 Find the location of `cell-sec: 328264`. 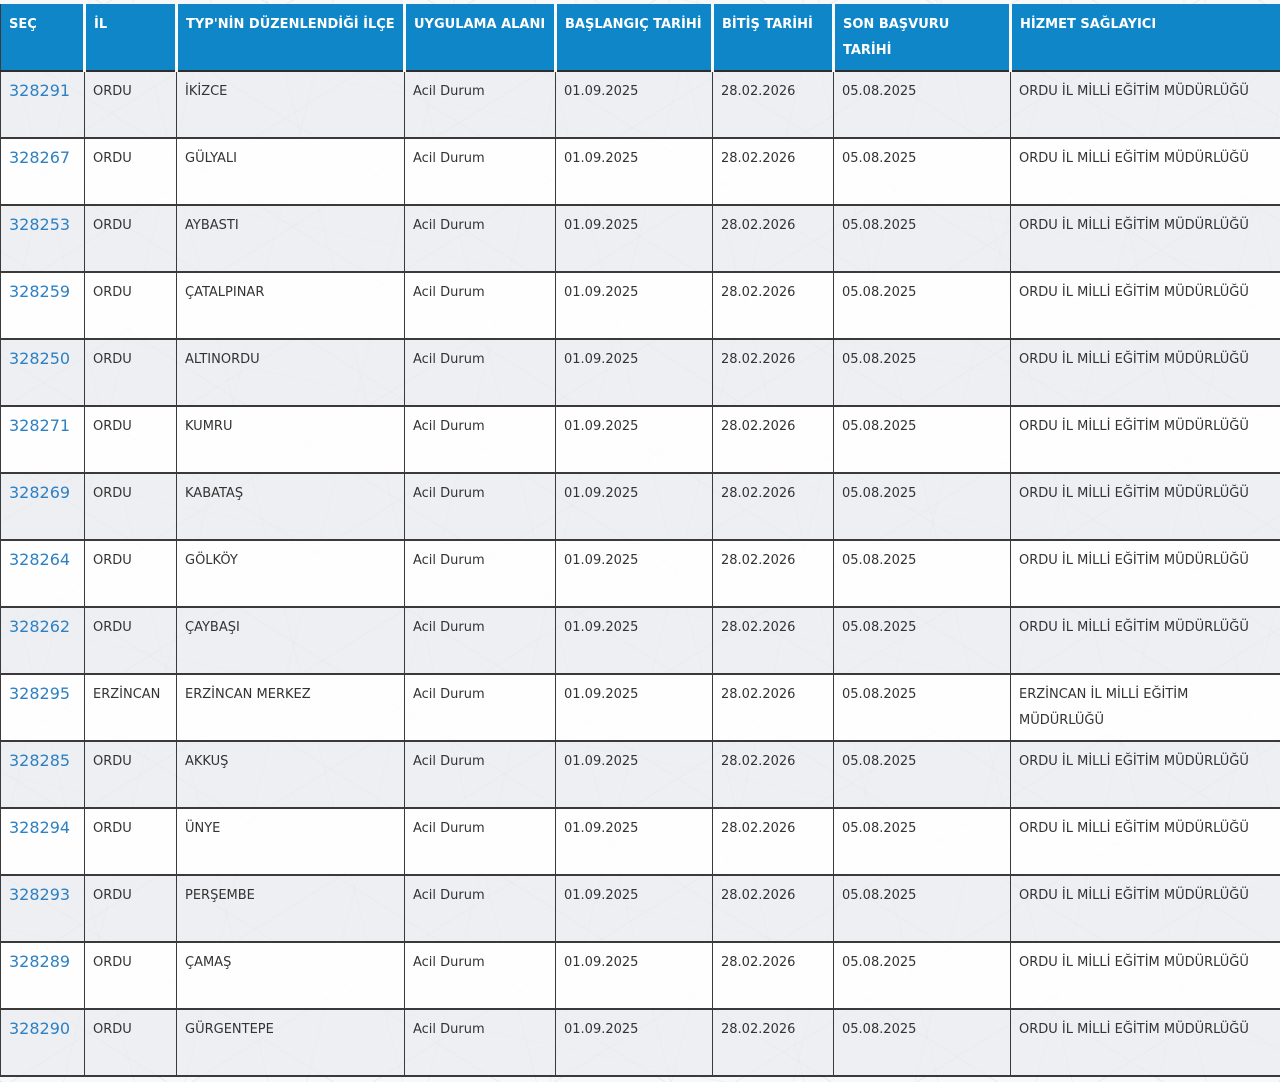

cell-sec: 328264 is located at coordinates (42, 573).